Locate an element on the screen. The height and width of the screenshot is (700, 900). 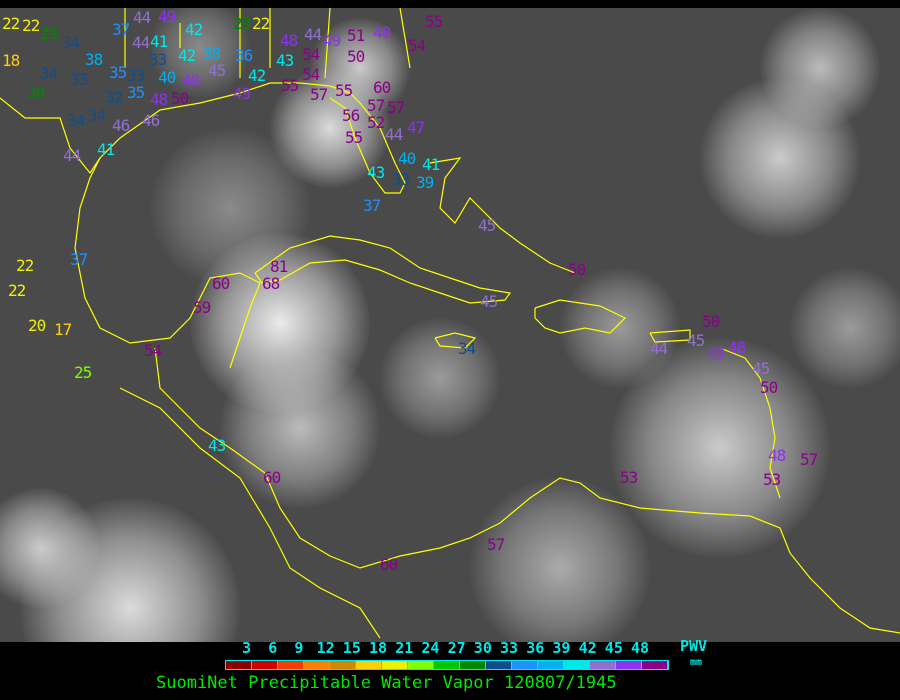
pwv-station-value: 18 is located at coordinates (11, 60).